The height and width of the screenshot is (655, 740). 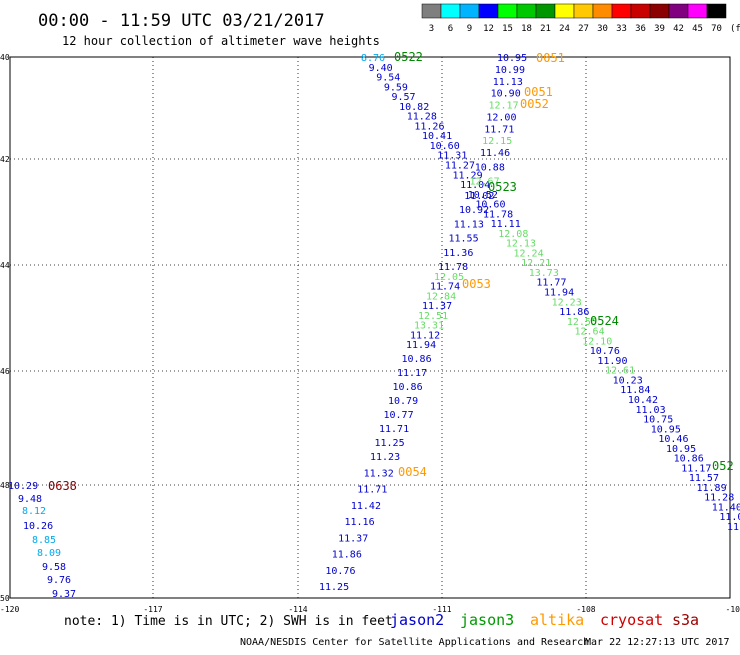 I want to click on observation-value: 13.73, so click(x=544, y=273).